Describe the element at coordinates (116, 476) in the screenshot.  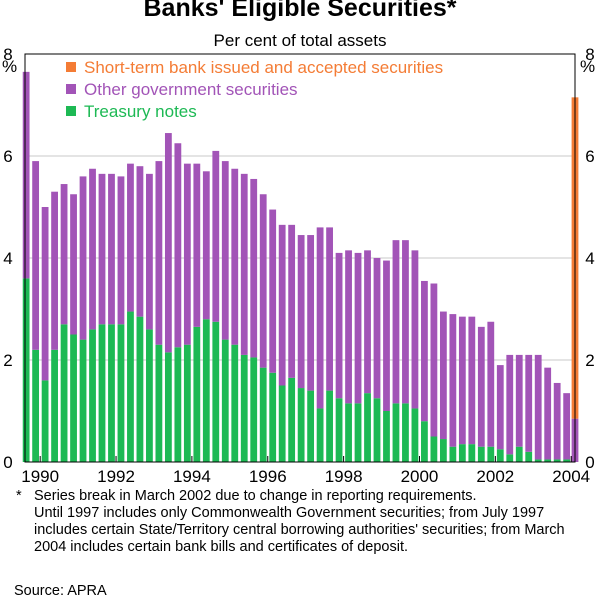
I see `x-tick-label: 1992` at that location.